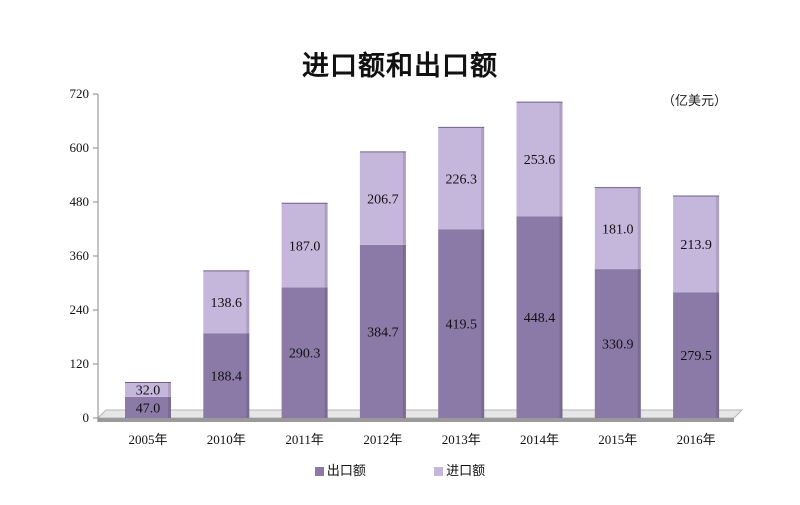  I want to click on value-label: 206.7, so click(383, 199).